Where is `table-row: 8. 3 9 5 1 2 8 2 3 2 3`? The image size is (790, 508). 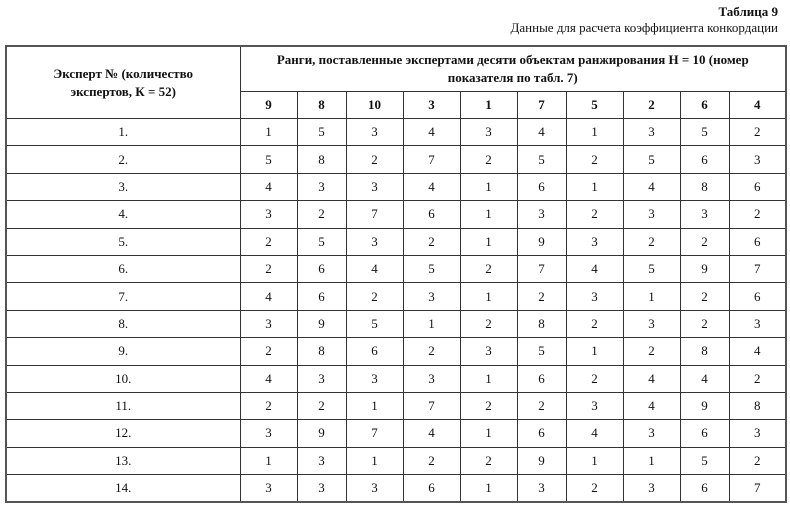 table-row: 8. 3 9 5 1 2 8 2 3 2 3 is located at coordinates (396, 324).